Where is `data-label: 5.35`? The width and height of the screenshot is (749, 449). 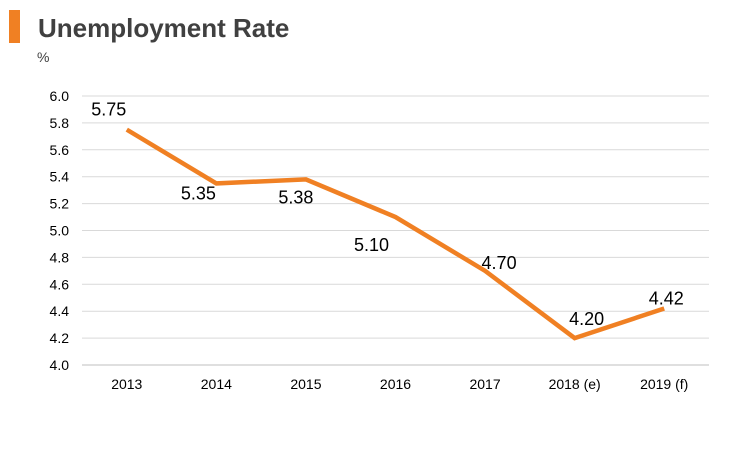 data-label: 5.35 is located at coordinates (198, 193).